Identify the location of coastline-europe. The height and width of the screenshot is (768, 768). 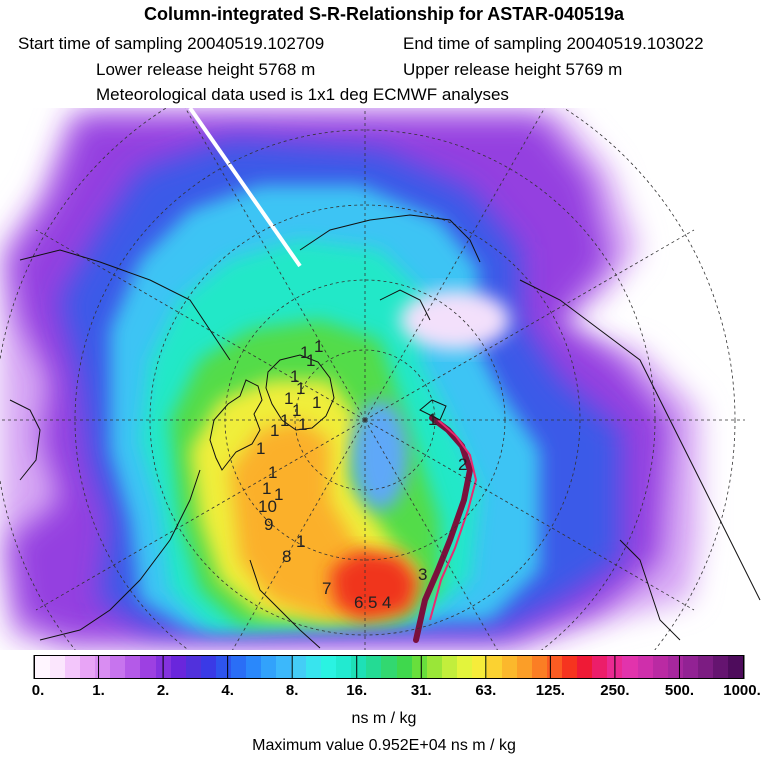
(390, 267).